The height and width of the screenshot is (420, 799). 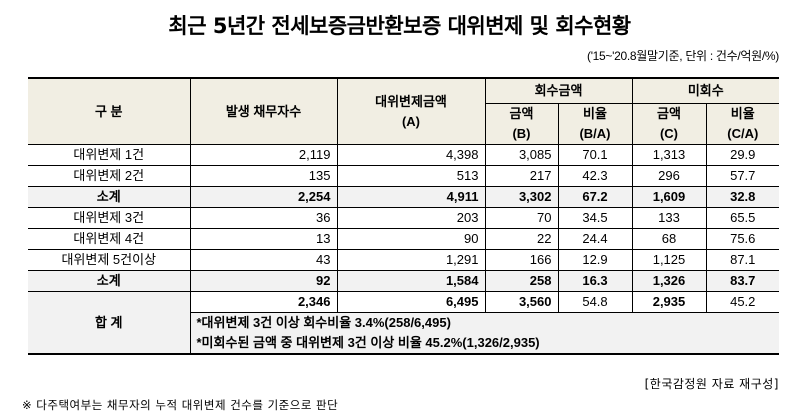 What do you see at coordinates (558, 90) in the screenshot?
I see `header-recovered-group: 회수금액` at bounding box center [558, 90].